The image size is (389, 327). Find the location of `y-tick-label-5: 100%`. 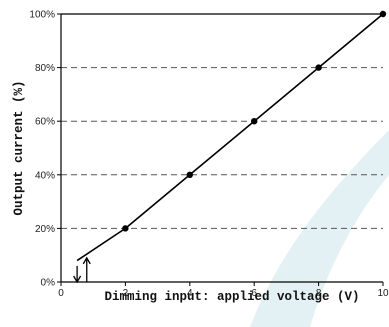

y-tick-label-5: 100% is located at coordinates (42, 15).